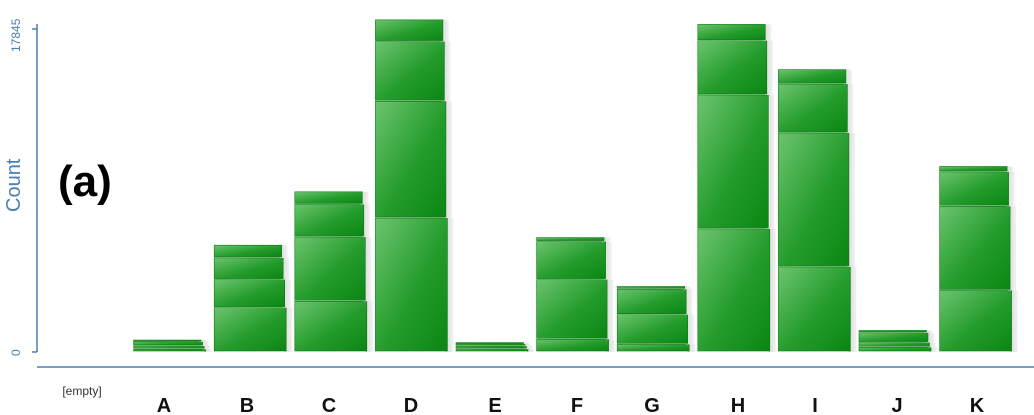 The height and width of the screenshot is (415, 1034). What do you see at coordinates (164, 405) in the screenshot?
I see `x-tick-label-A: A` at bounding box center [164, 405].